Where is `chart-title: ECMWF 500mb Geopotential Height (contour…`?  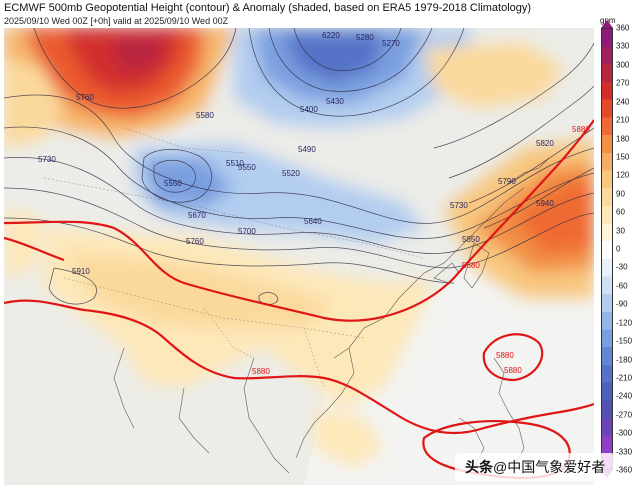 chart-title: ECMWF 500mb Geopotential Height (contour… is located at coordinates (268, 8).